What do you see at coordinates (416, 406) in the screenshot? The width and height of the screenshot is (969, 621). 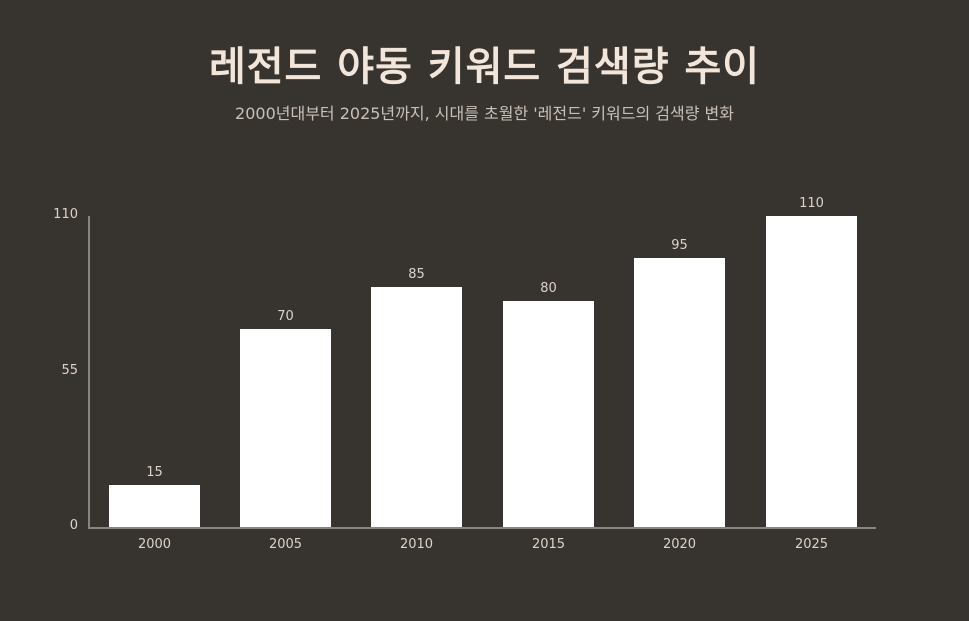 I see `bar-2010` at bounding box center [416, 406].